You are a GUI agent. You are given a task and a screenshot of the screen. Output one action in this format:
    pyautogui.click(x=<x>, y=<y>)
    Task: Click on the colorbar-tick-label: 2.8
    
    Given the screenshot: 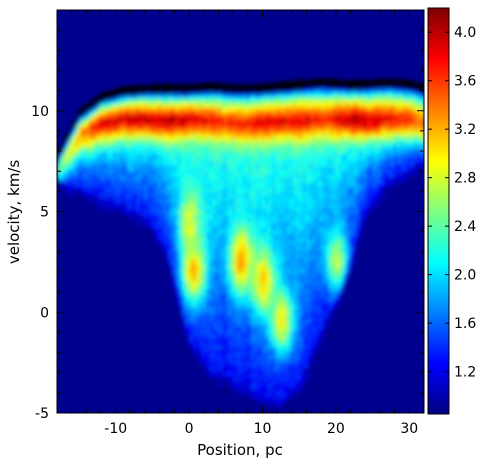 What is the action you would take?
    pyautogui.click(x=465, y=179)
    